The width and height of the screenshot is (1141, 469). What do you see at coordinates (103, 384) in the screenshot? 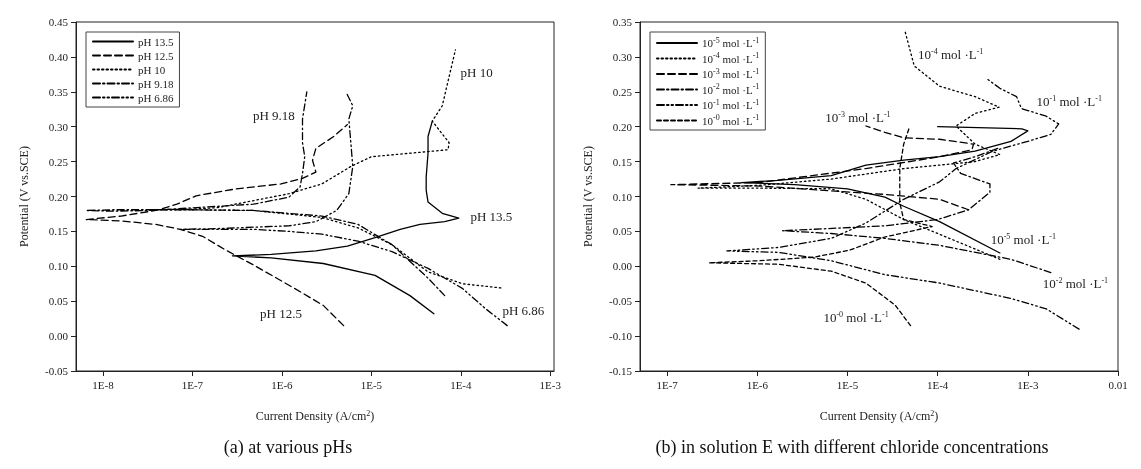
I see `x-tick-label: 1E-8` at bounding box center [103, 384].